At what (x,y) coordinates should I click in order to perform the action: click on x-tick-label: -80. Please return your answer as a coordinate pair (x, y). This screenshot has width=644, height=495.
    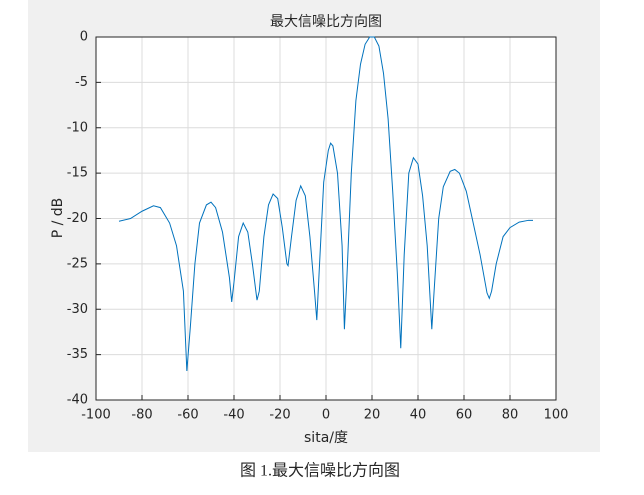
    Looking at the image, I should click on (141, 415).